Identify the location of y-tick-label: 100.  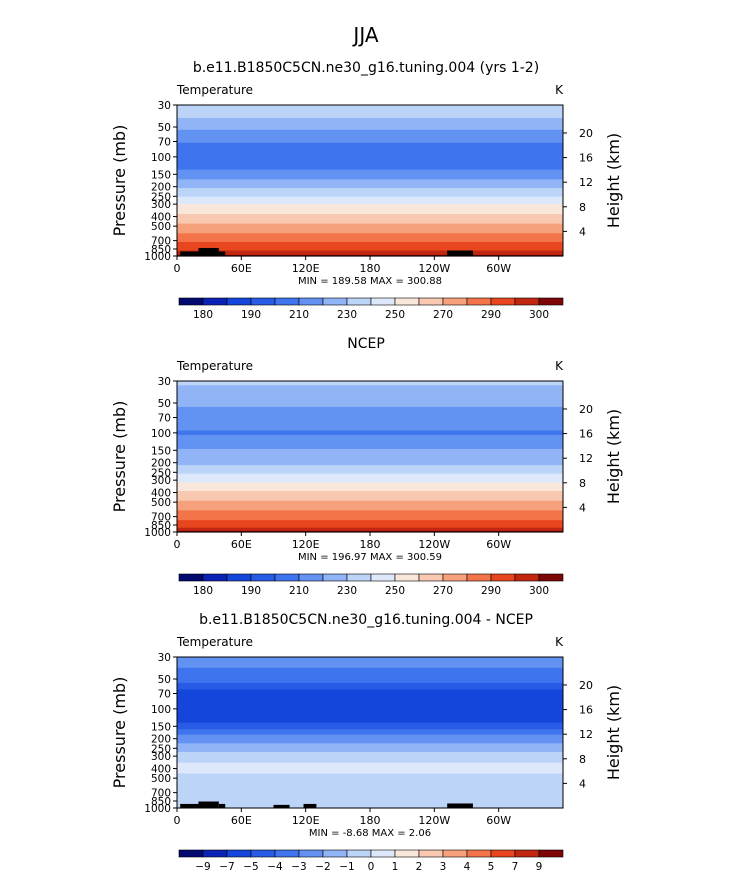
(161, 434).